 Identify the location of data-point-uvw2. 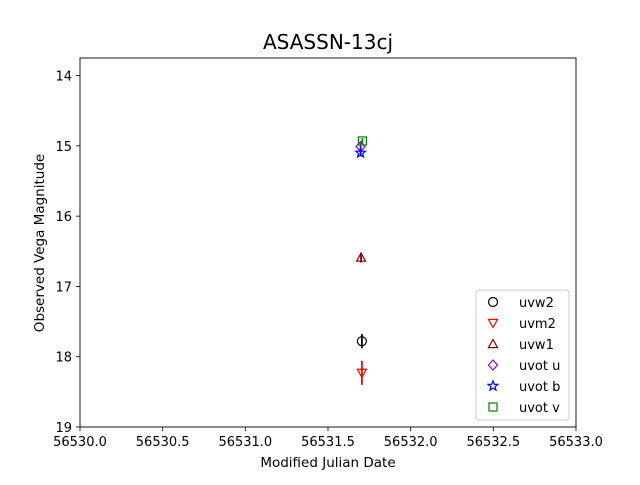
(361, 341).